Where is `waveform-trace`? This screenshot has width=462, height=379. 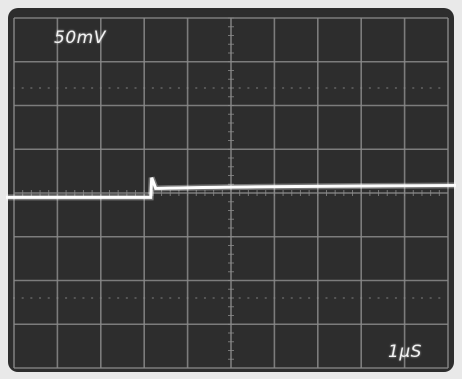 waveform-trace is located at coordinates (231, 188).